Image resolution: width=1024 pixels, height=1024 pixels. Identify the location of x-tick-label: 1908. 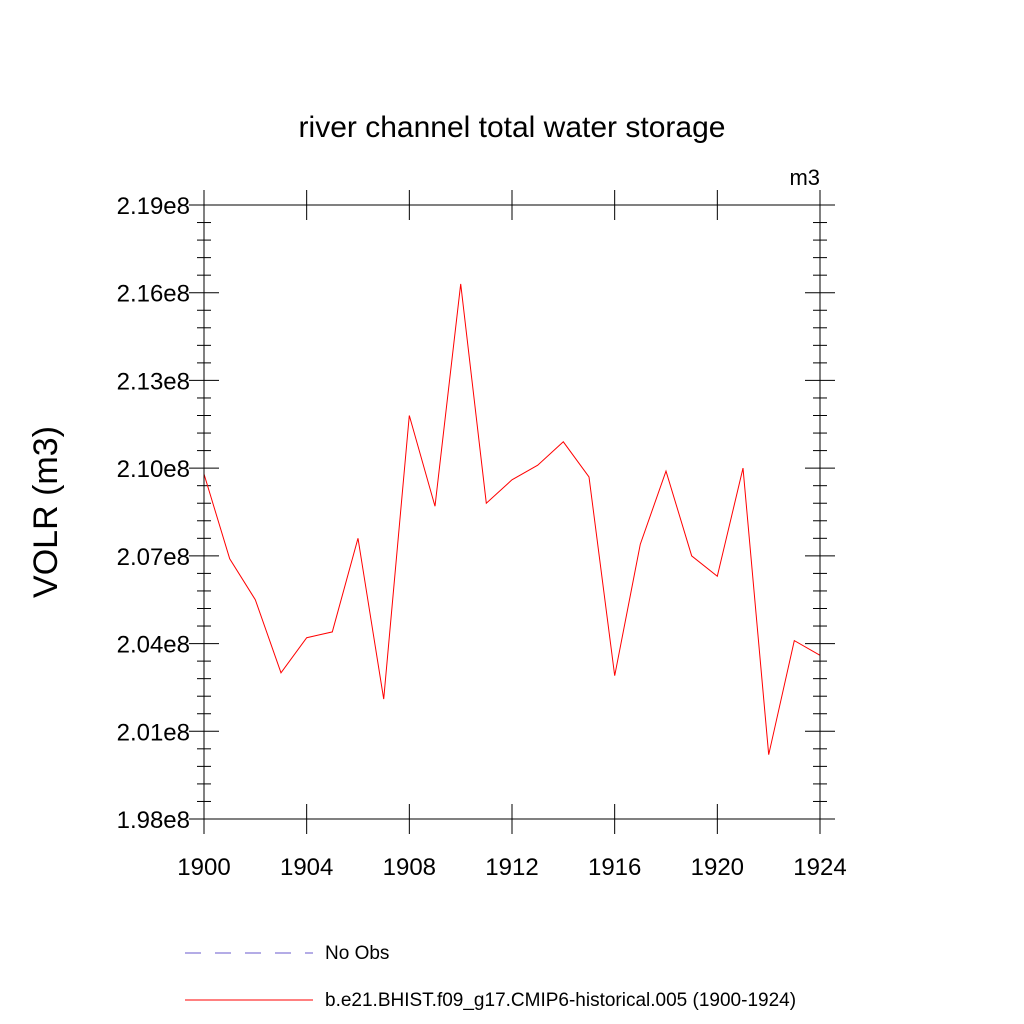
(409, 867).